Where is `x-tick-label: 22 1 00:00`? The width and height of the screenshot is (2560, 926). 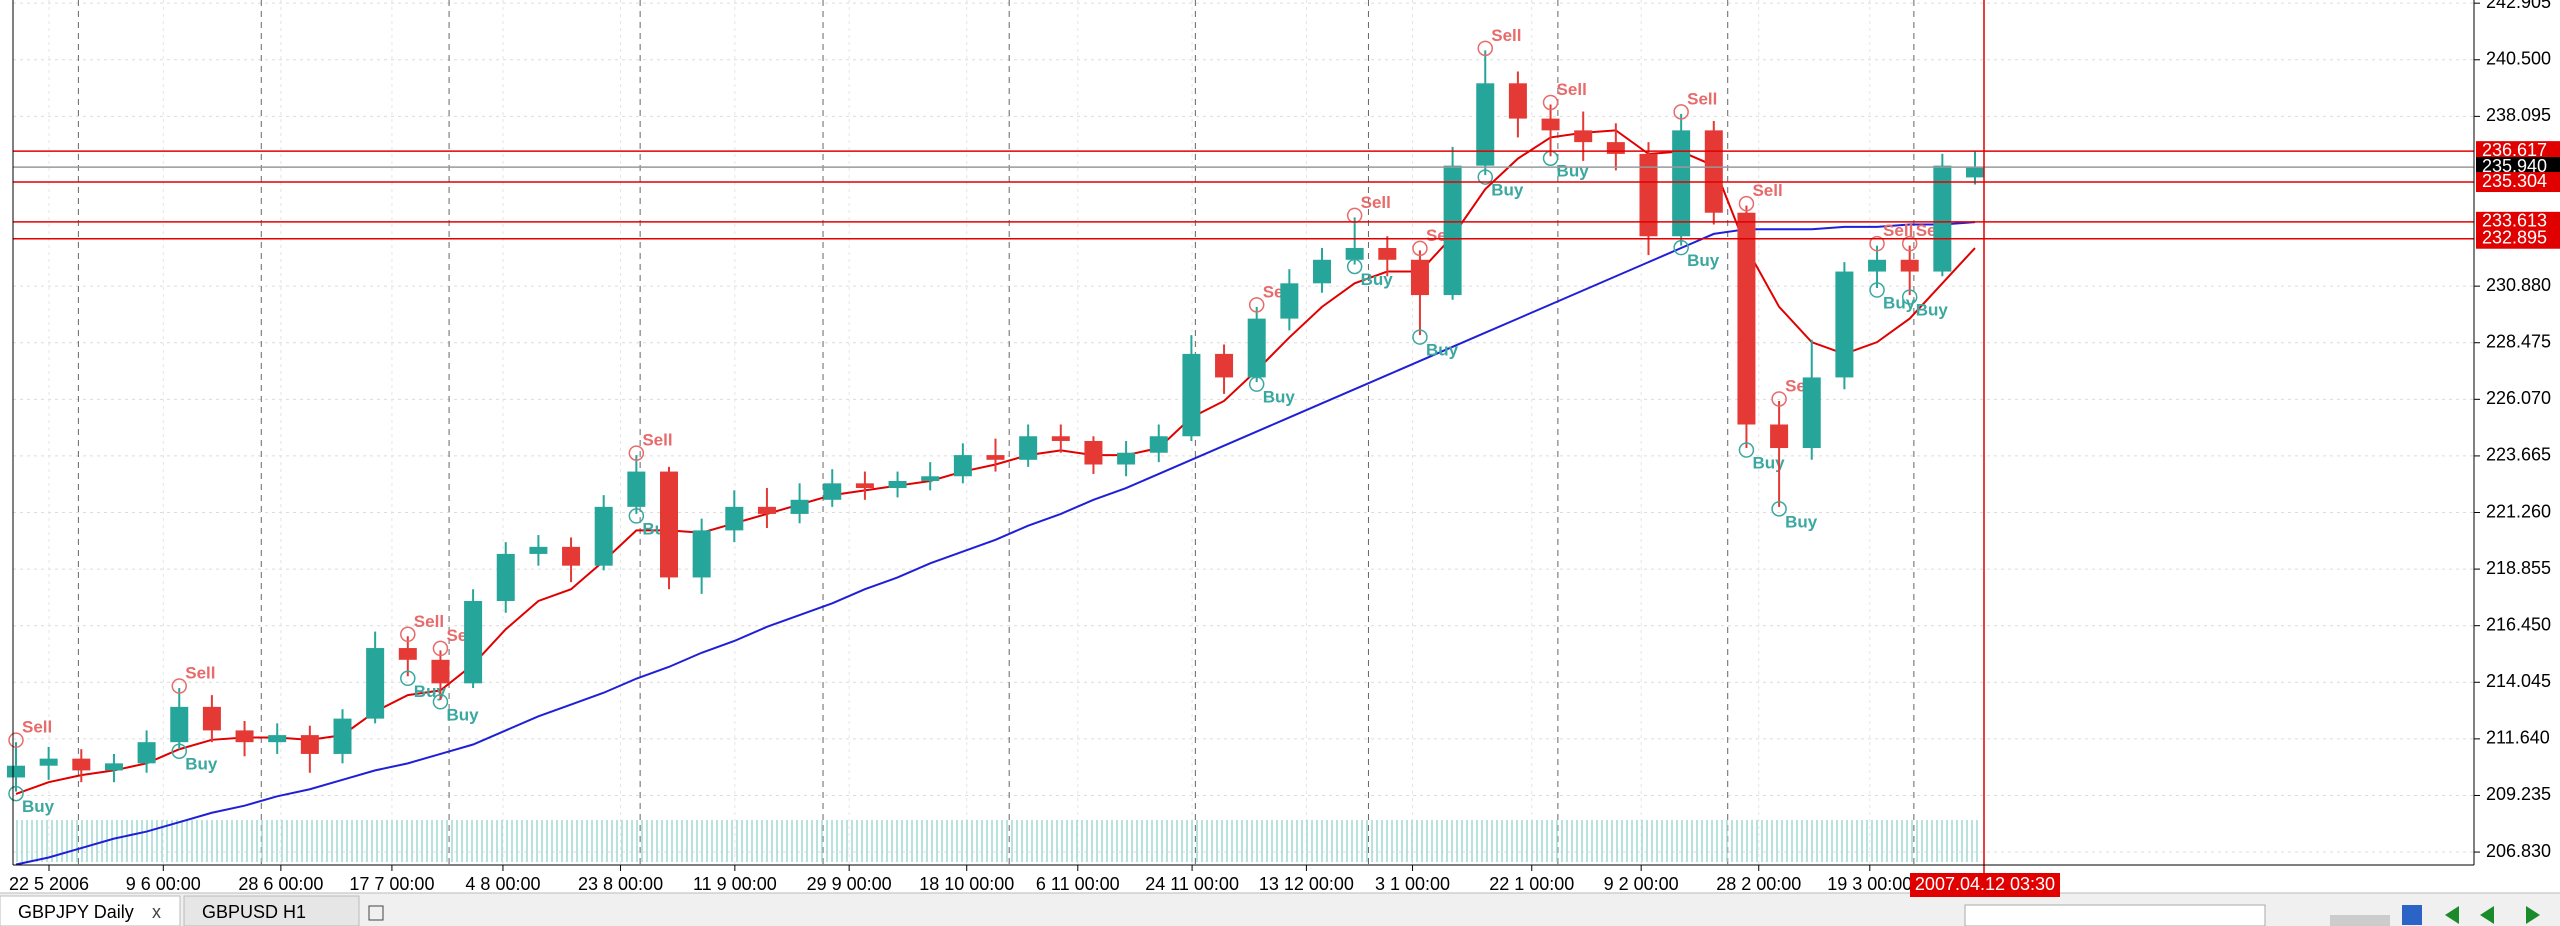
x-tick-label: 22 1 00:00 is located at coordinates (1531, 884).